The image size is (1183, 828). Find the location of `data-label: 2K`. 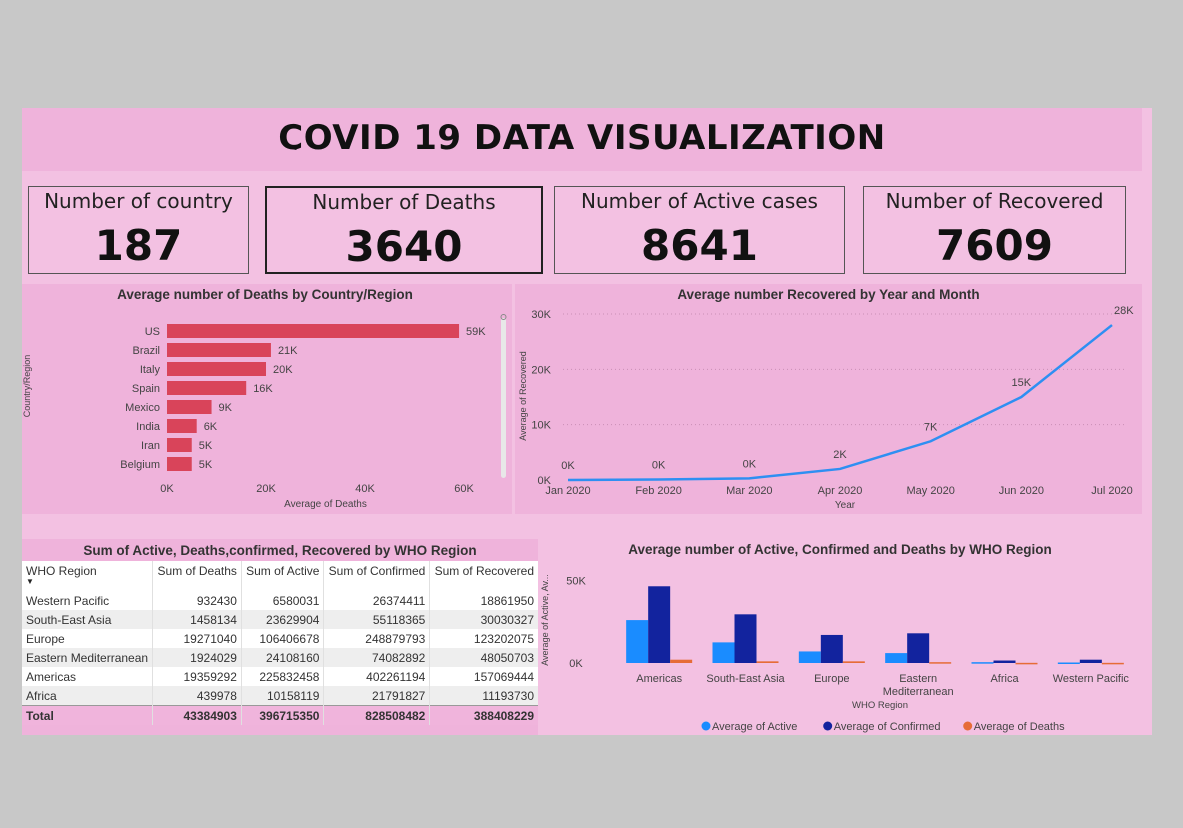

data-label: 2K is located at coordinates (840, 455).